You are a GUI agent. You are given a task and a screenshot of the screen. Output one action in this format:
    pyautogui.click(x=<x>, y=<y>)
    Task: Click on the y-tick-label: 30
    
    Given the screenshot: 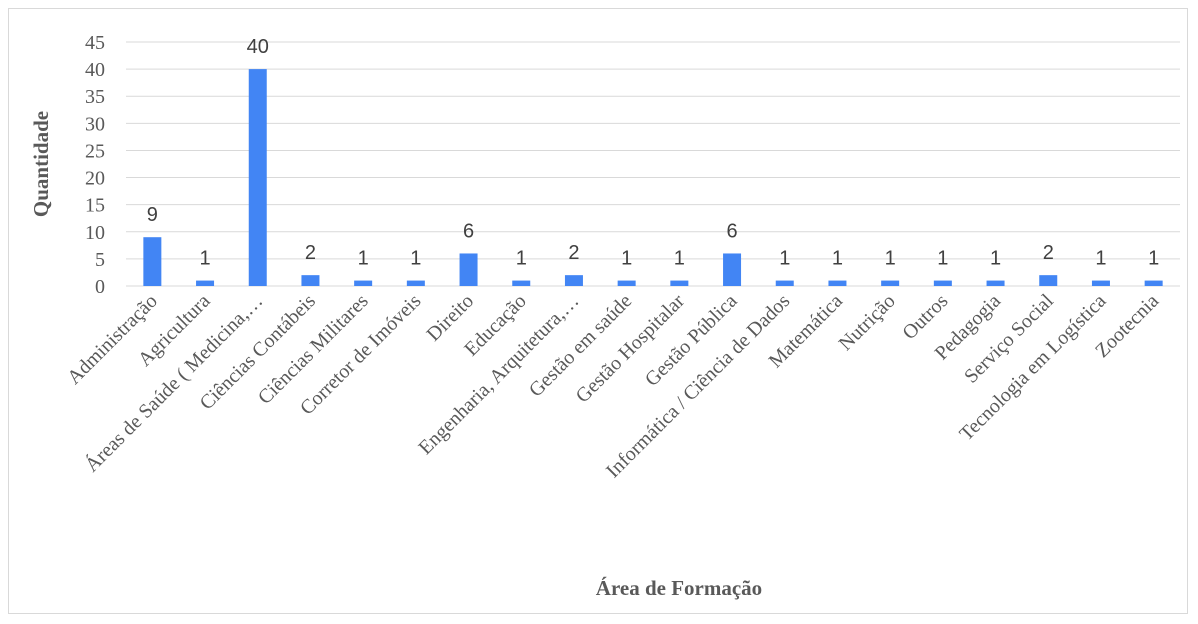 What is the action you would take?
    pyautogui.click(x=95, y=124)
    